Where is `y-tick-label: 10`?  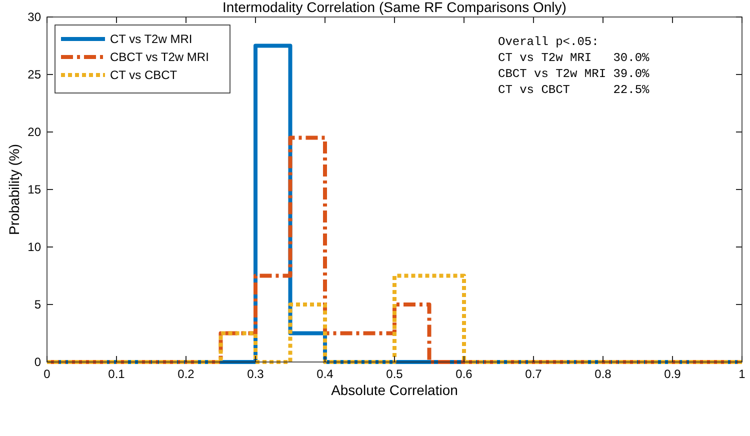 y-tick-label: 10 is located at coordinates (35, 247).